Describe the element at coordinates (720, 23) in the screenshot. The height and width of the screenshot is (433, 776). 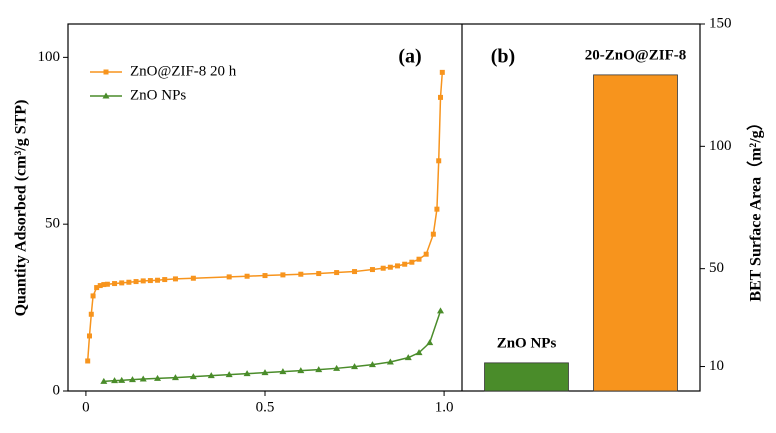
I see `y-tick-label: 150` at that location.